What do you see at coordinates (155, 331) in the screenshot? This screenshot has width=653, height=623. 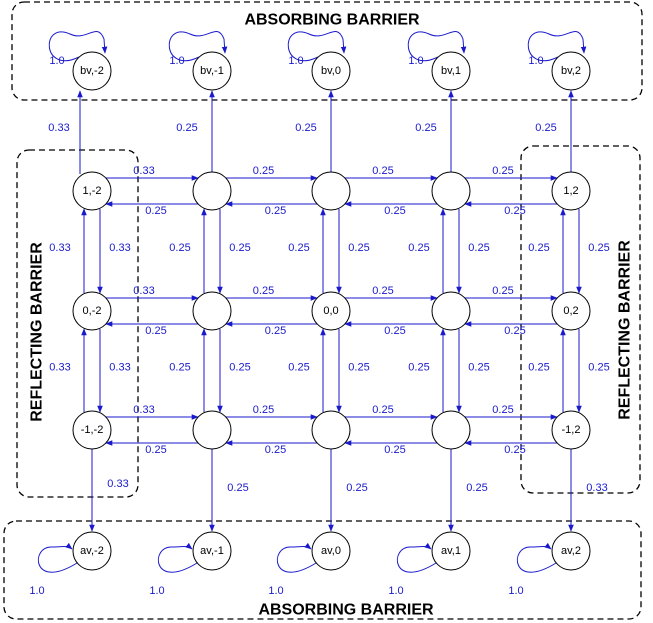 I see `left-prob-r1-c0: 0.25` at bounding box center [155, 331].